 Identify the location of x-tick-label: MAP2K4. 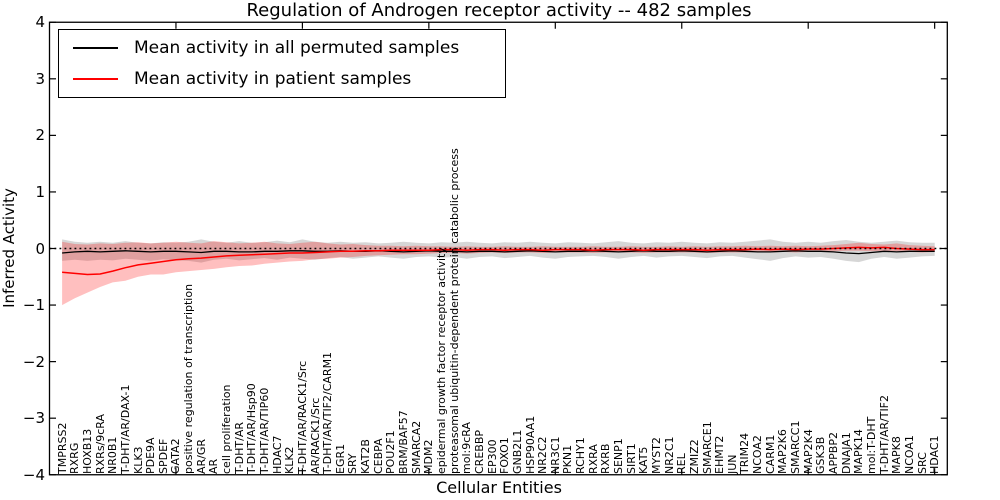
(808, 452).